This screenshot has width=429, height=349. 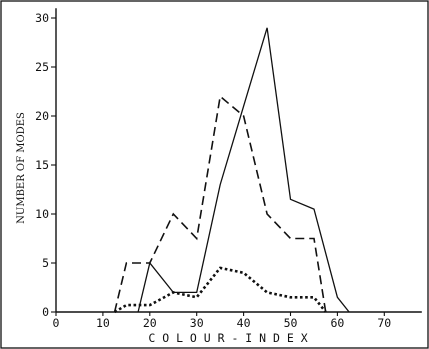 I want to click on y-axis-ticks: 0 5 10 15 20 25 30, so click(x=45, y=165).